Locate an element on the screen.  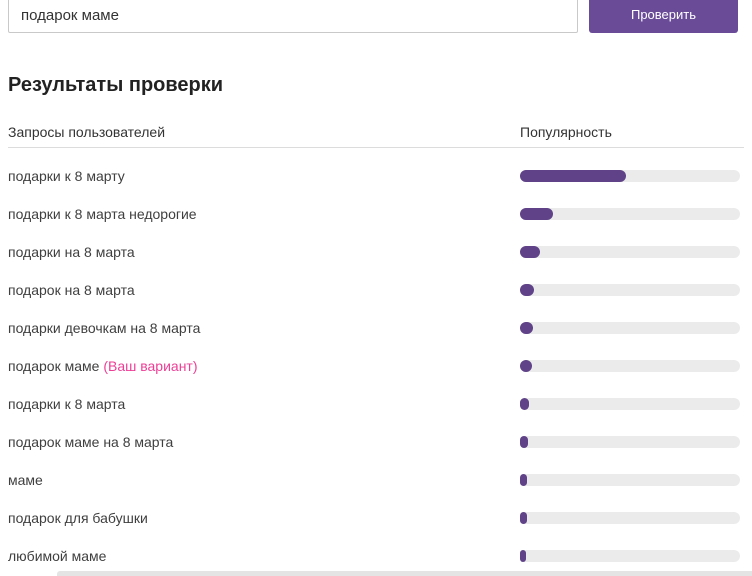
query-cell: подарок на 8 марта is located at coordinates (71, 290).